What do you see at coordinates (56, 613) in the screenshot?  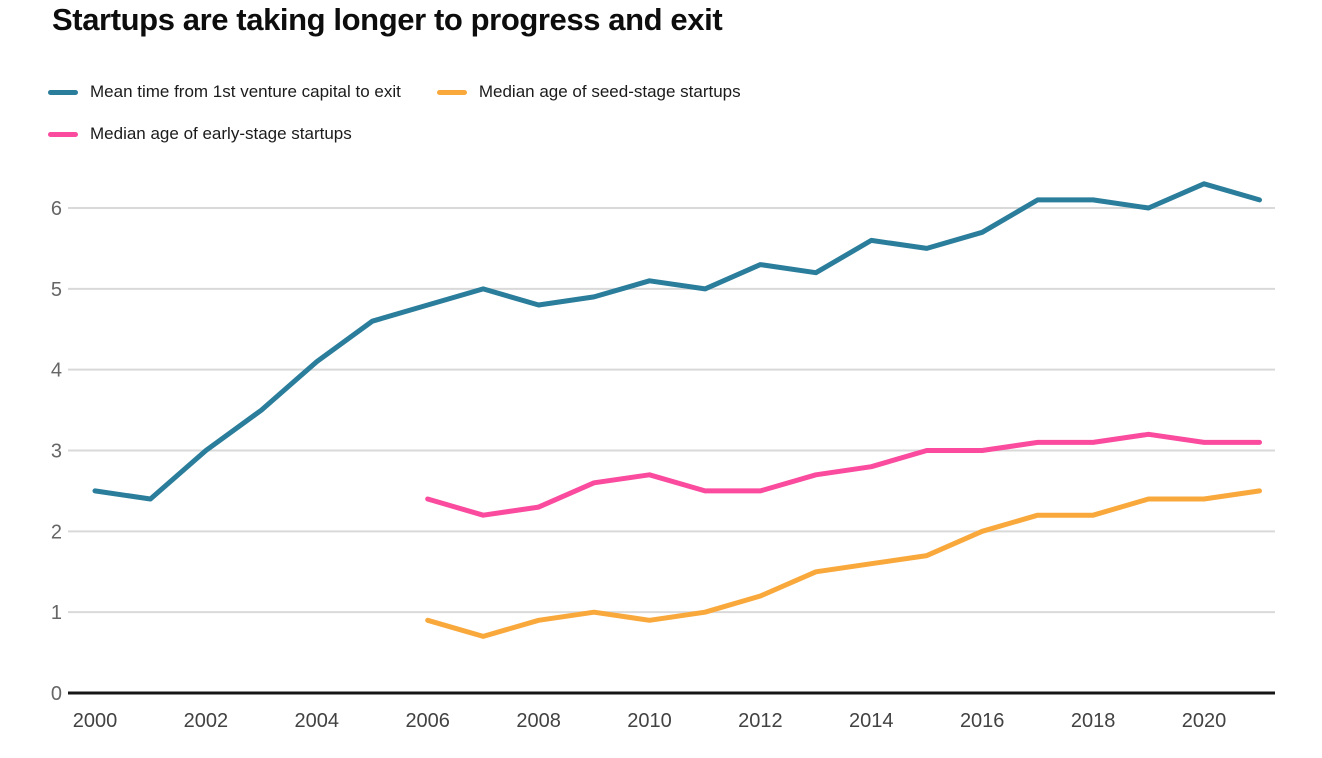 I see `y-tick-label: 1` at bounding box center [56, 613].